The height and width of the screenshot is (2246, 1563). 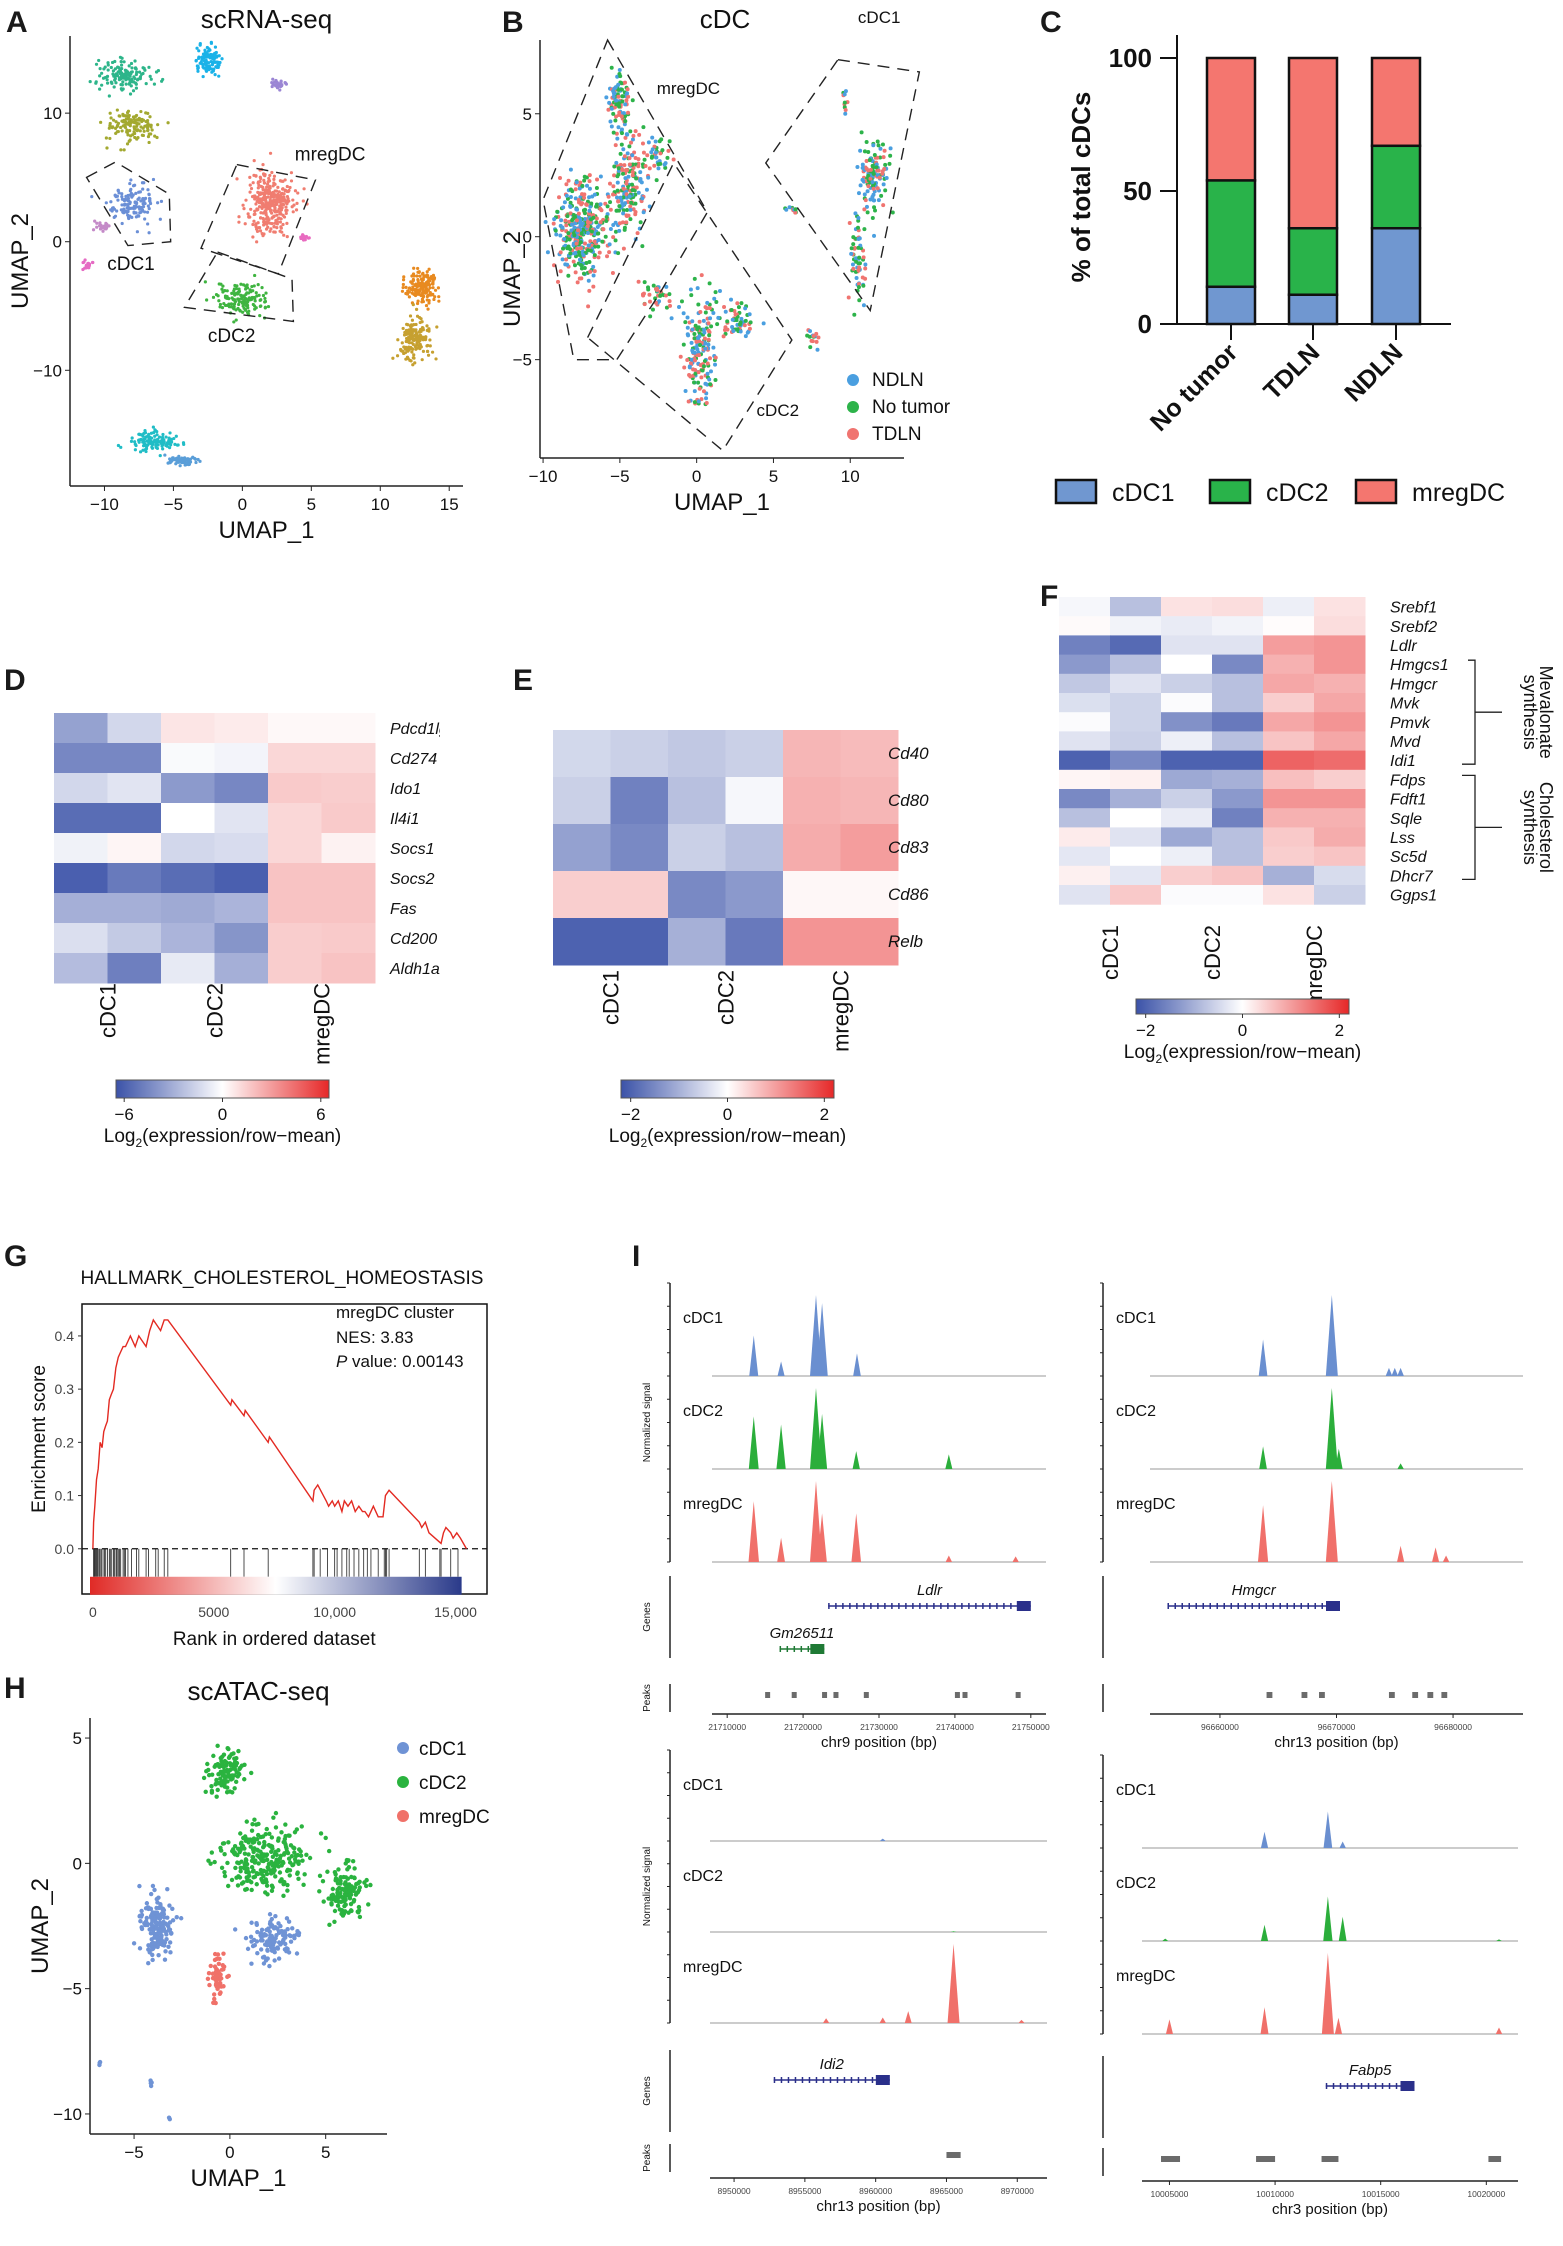 I want to click on row-label: Il4i1, so click(x=404, y=819).